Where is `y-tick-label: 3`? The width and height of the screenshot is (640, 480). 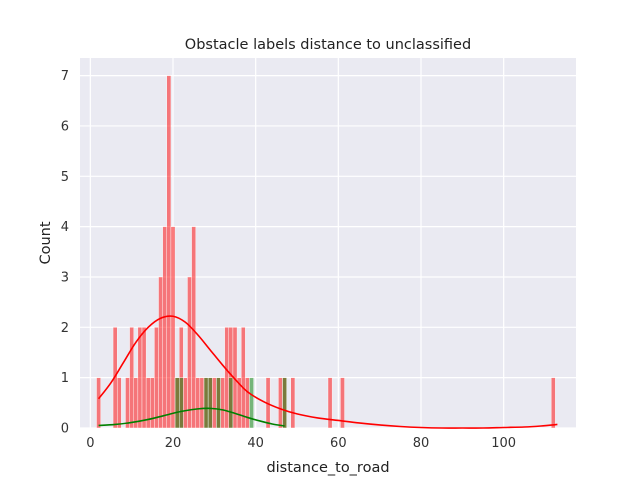 y-tick-label: 3 is located at coordinates (65, 277).